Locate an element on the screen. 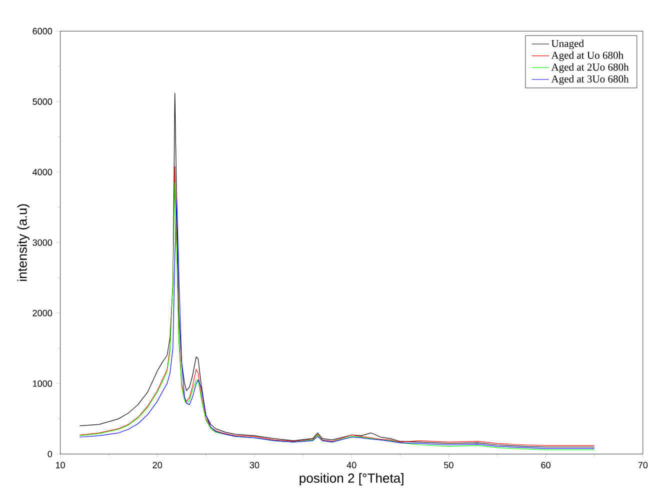  x-tick-label: 40 is located at coordinates (351, 465).